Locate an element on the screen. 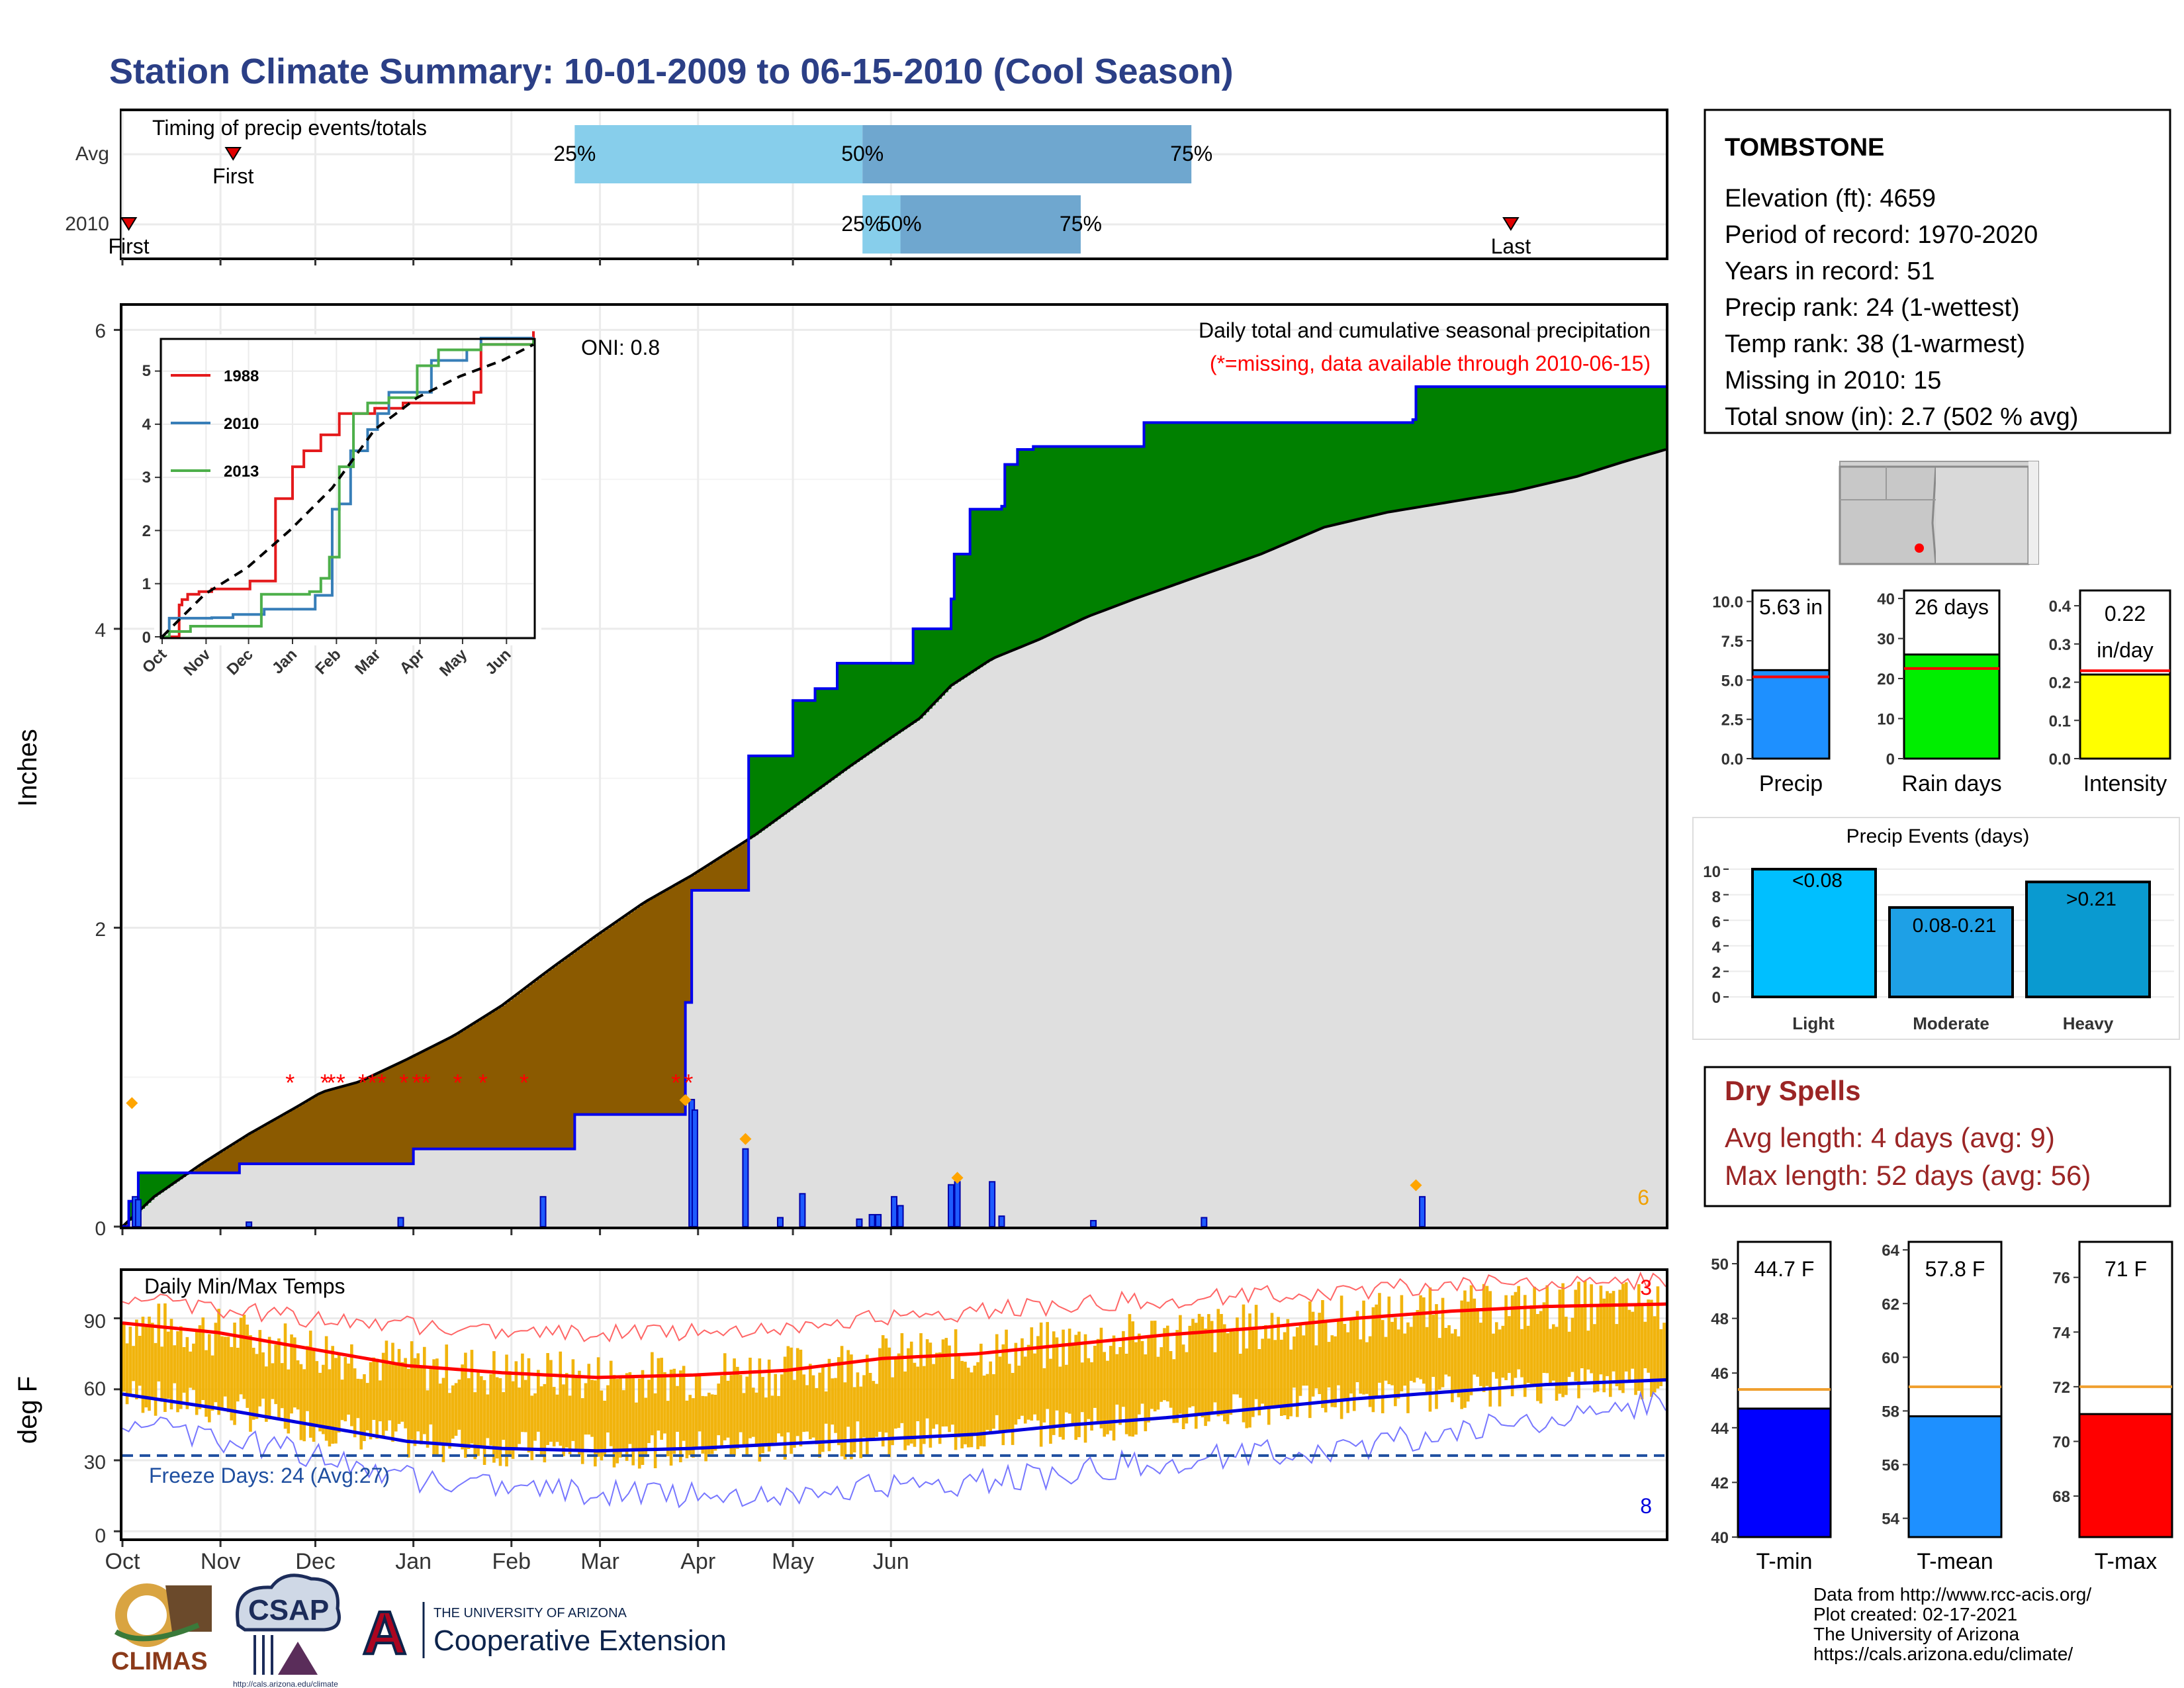 The height and width of the screenshot is (1688, 2184). timing-row-2010: 2010 is located at coordinates (87, 224).